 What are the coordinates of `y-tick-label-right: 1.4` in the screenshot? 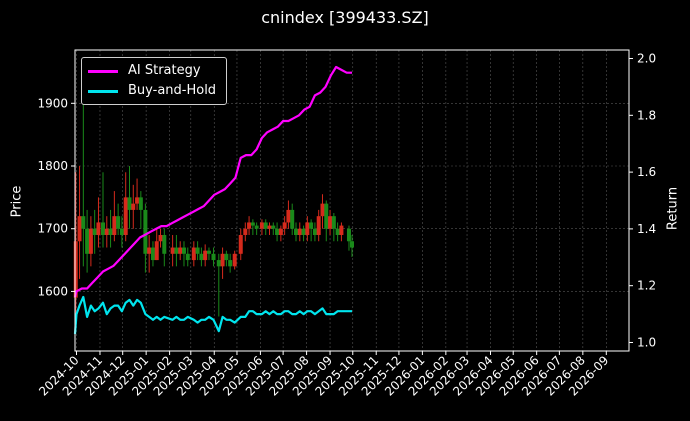 It's located at (646, 229).